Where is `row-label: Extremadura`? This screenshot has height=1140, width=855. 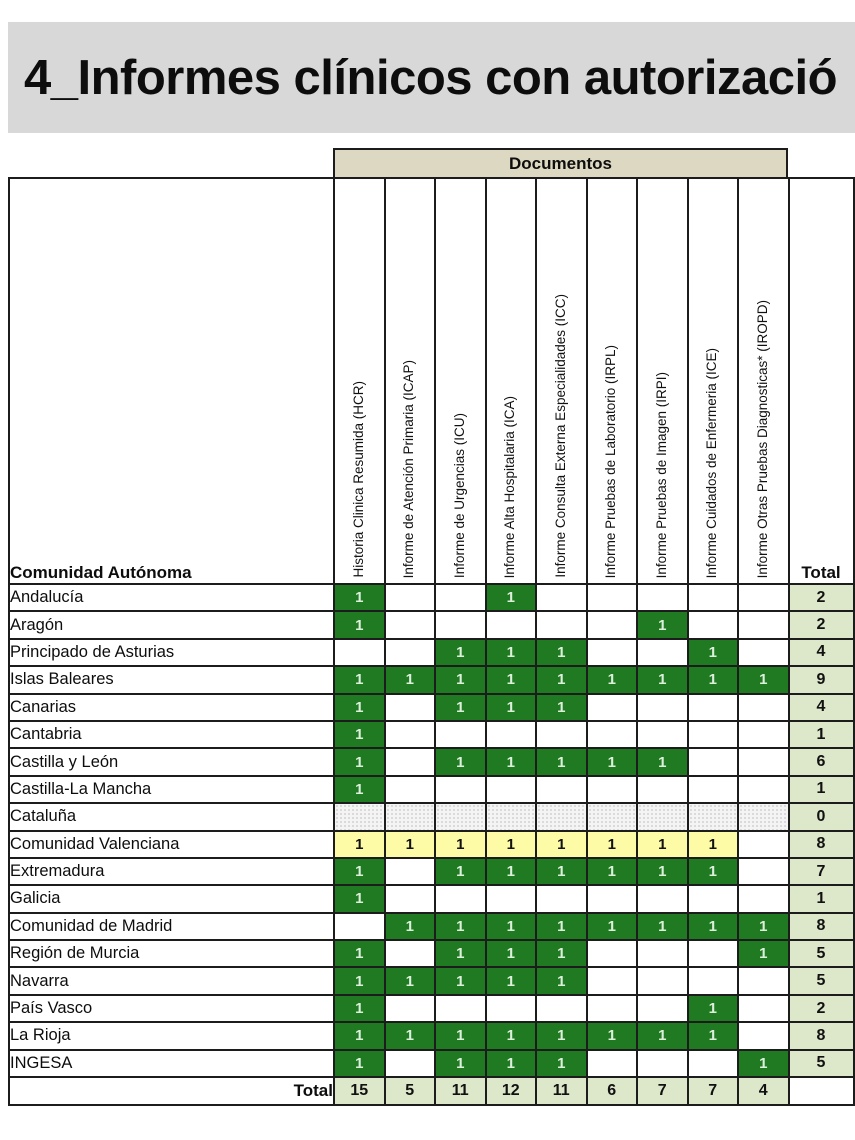
row-label: Extremadura is located at coordinates (171, 871).